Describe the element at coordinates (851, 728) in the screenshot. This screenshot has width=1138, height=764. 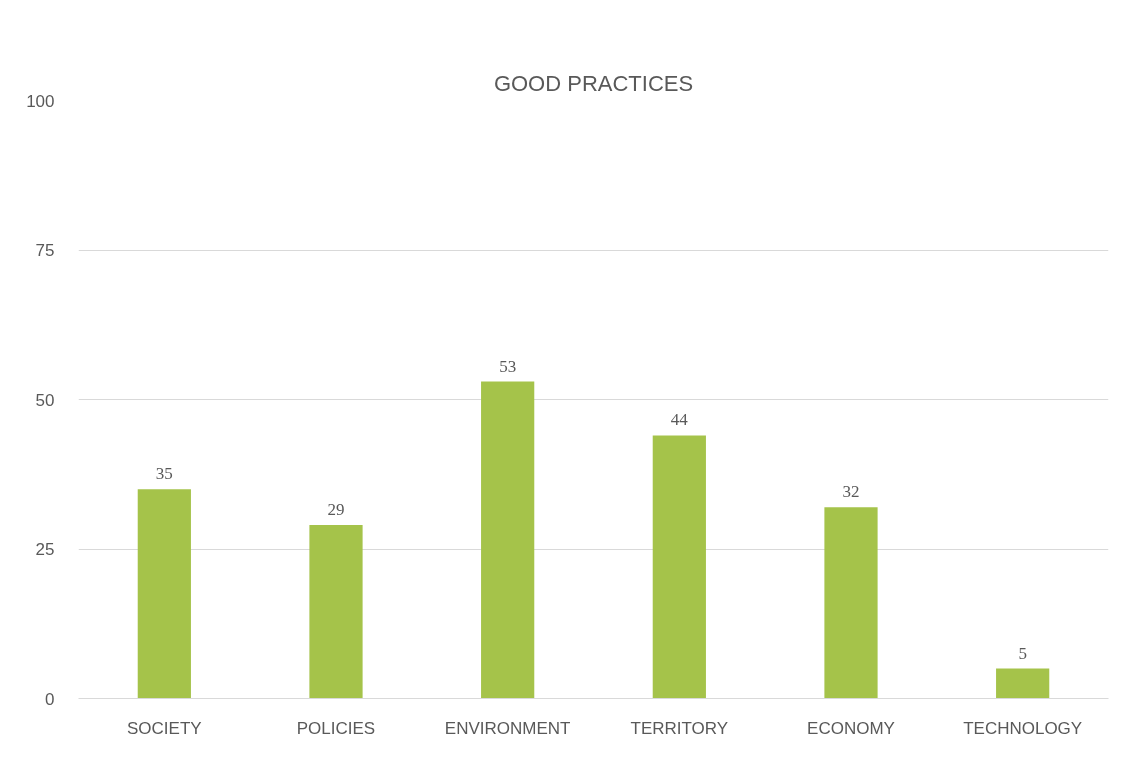
I see `x-tick-label: ECONOMY` at that location.